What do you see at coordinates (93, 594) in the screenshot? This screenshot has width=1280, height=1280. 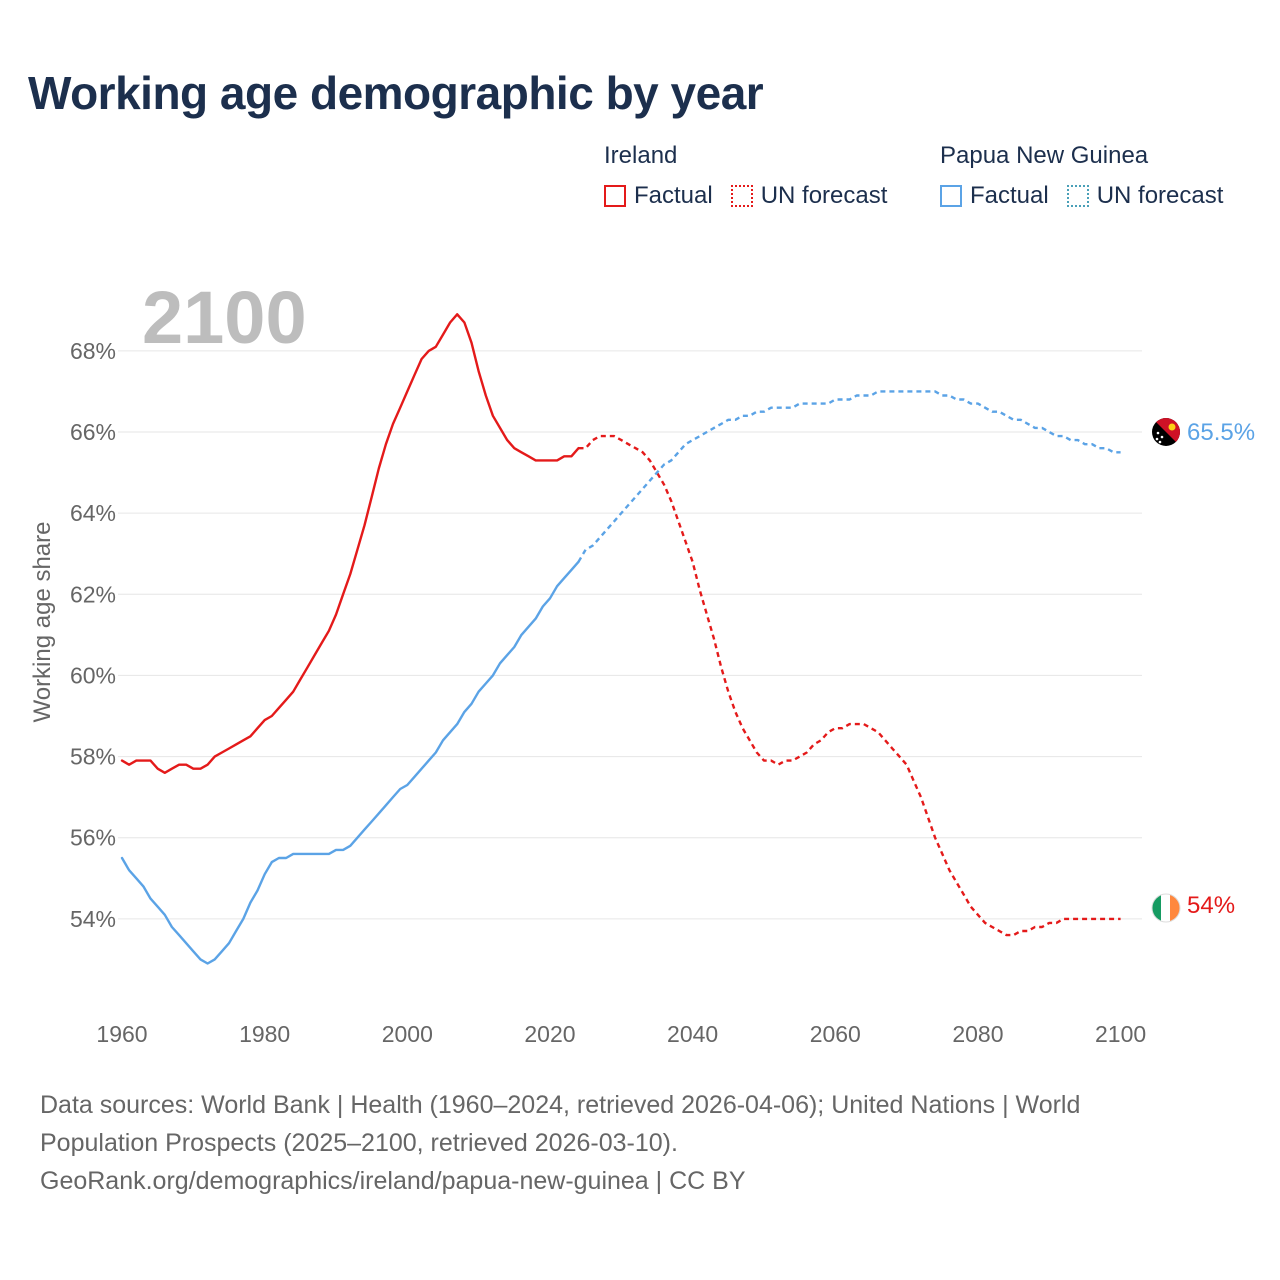 I see `y-tick-label: 62%` at bounding box center [93, 594].